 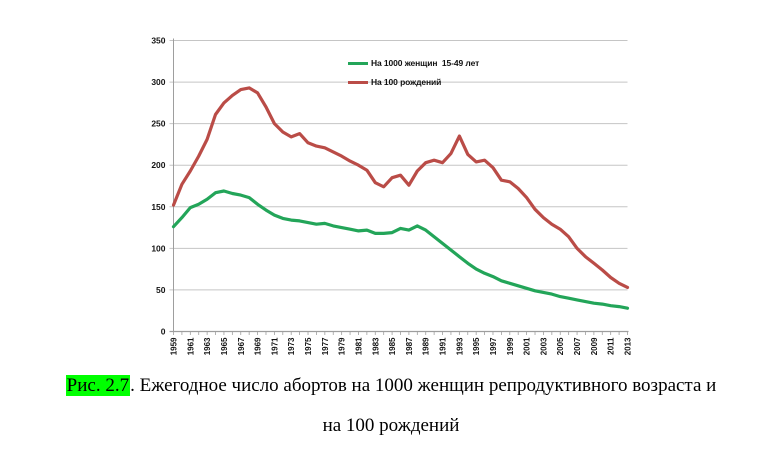 What do you see at coordinates (174, 346) in the screenshot?
I see `x-tick-label: 1959` at bounding box center [174, 346].